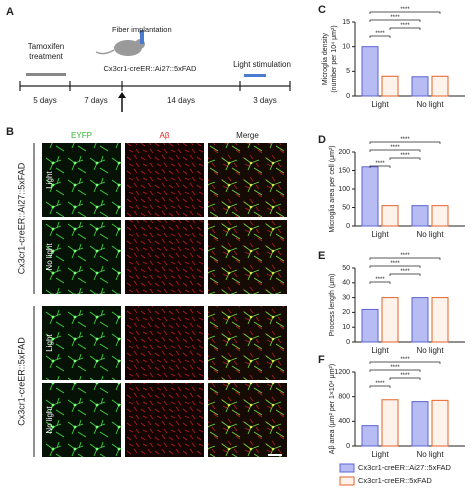 The height and width of the screenshot is (492, 474). I want to click on panel-label: F, so click(321, 360).